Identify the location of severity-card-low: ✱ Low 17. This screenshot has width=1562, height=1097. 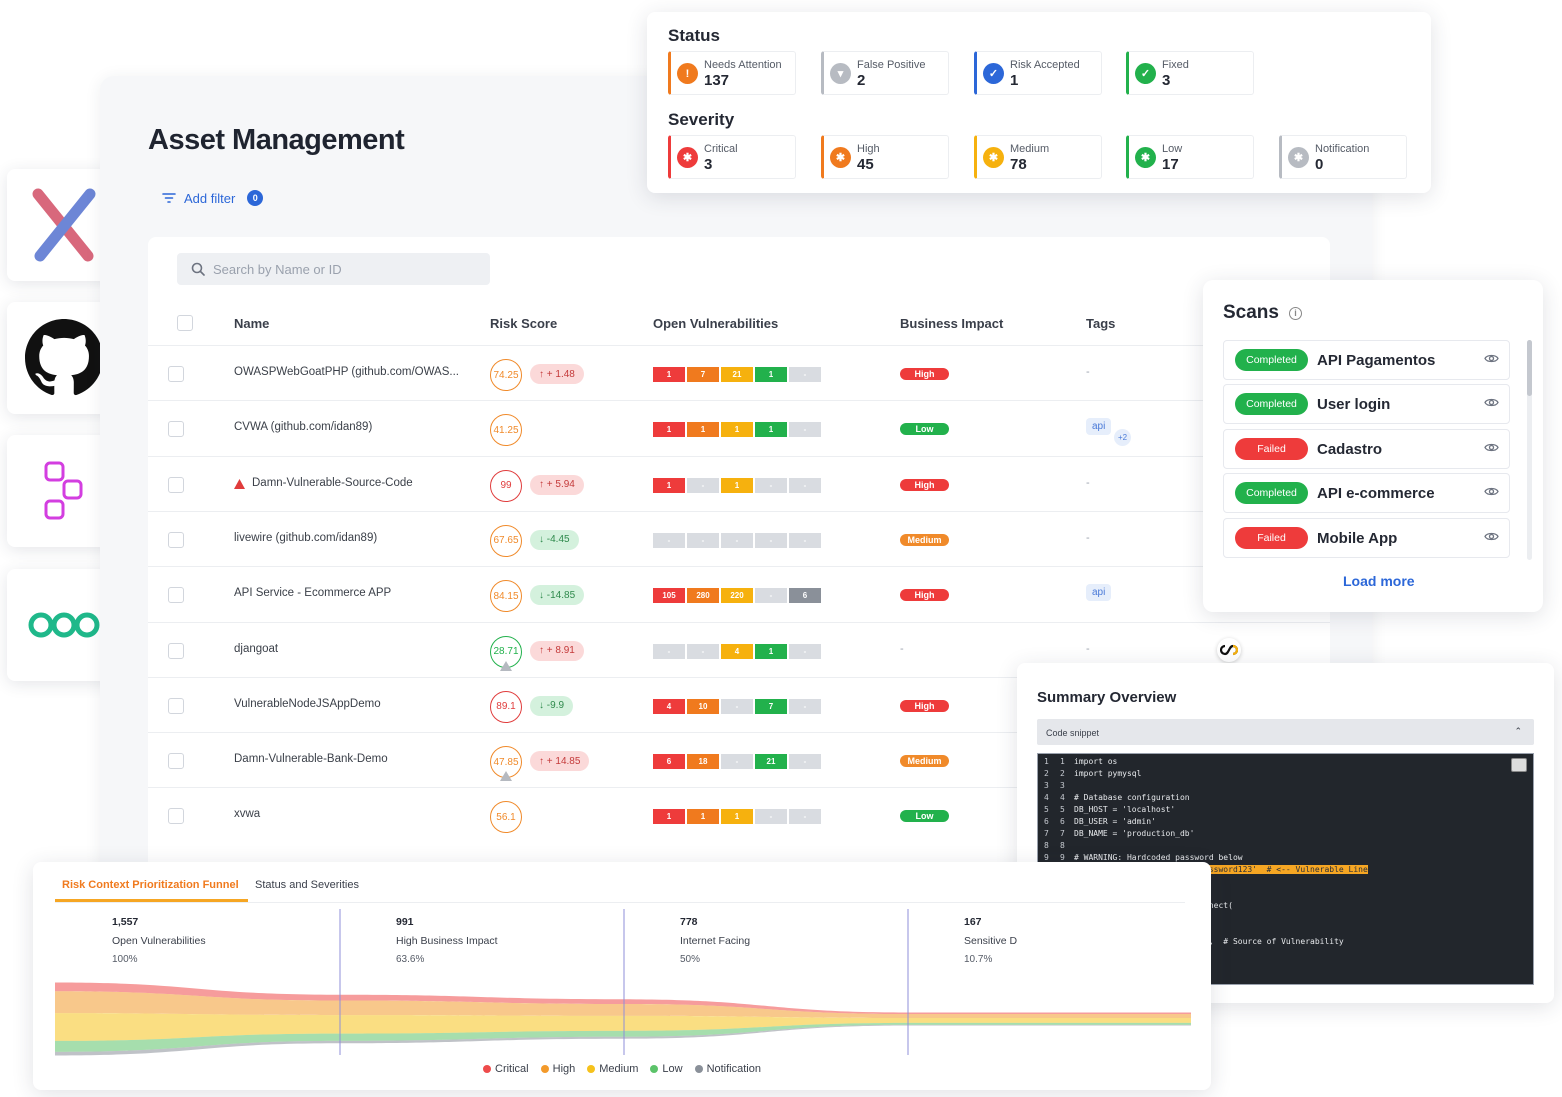
(1190, 157).